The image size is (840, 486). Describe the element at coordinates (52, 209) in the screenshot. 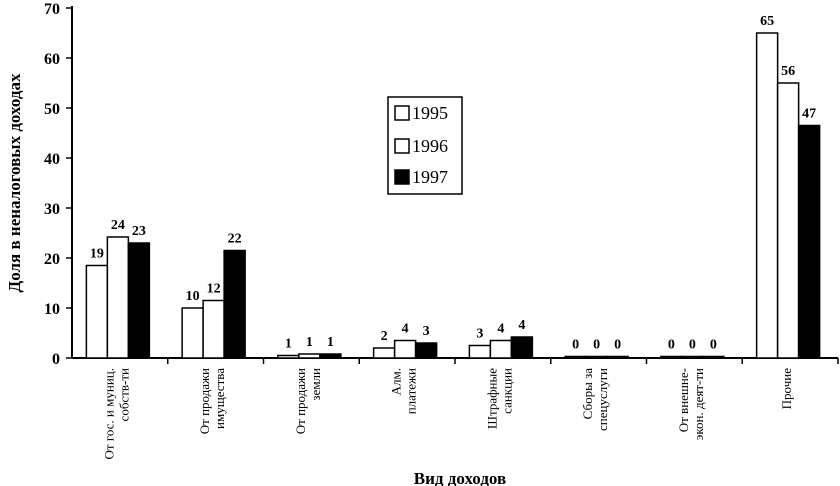

I see `y-tick-label: 30` at that location.